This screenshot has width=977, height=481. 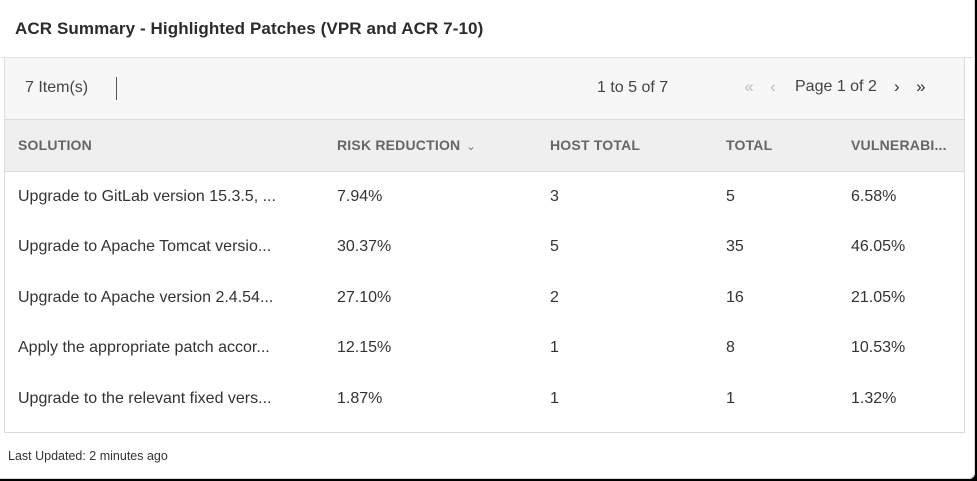 What do you see at coordinates (878, 297) in the screenshot?
I see `cell-vulnerability: 21.05%` at bounding box center [878, 297].